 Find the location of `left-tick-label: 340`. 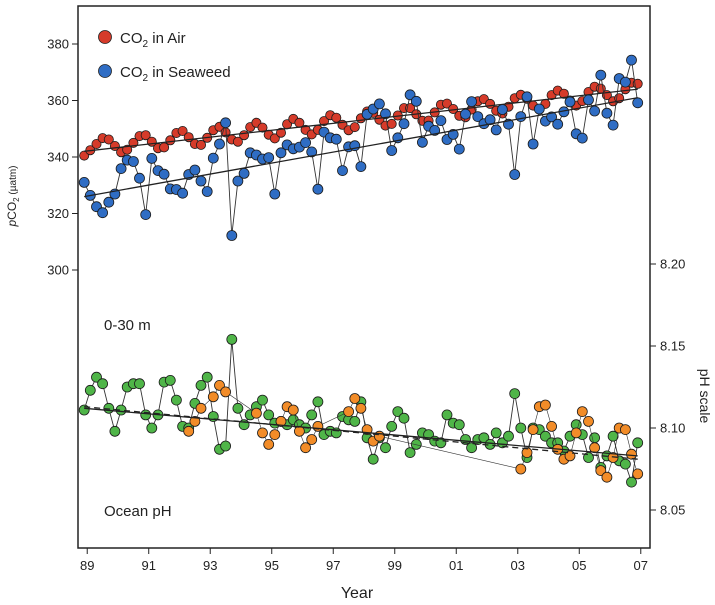

left-tick-label: 340 is located at coordinates (58, 157).